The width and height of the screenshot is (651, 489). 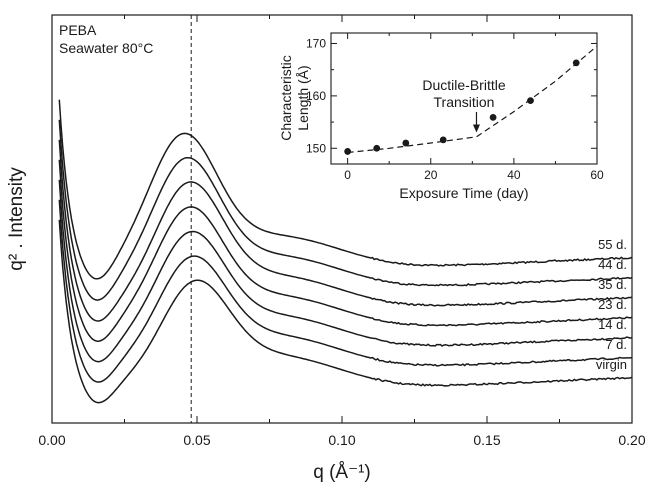 I want to click on inset-x-tick-label: 60, so click(x=597, y=175).